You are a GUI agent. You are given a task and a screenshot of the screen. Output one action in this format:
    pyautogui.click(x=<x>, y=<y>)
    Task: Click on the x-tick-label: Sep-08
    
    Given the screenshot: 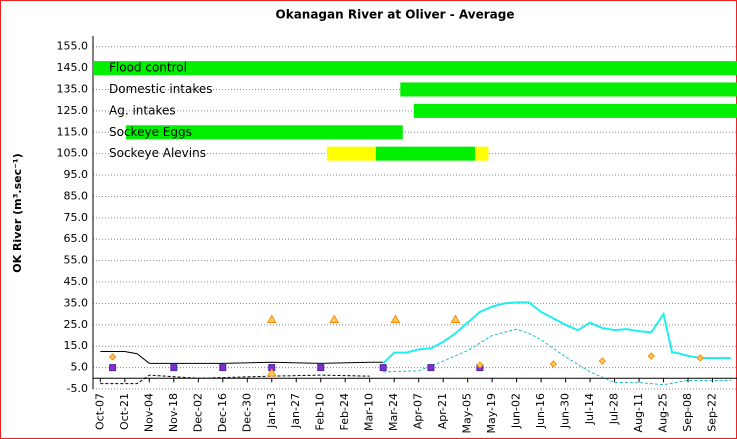 What is the action you would take?
    pyautogui.click(x=687, y=412)
    